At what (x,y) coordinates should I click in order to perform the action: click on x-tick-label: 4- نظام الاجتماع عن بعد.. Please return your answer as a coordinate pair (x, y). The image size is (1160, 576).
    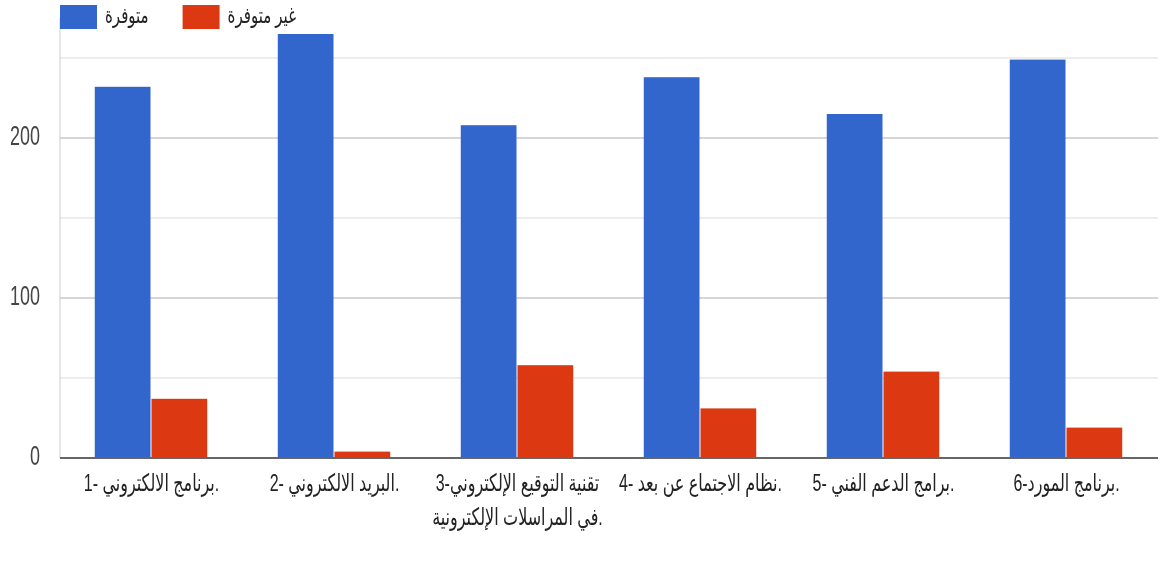
    Looking at the image, I should click on (700, 483).